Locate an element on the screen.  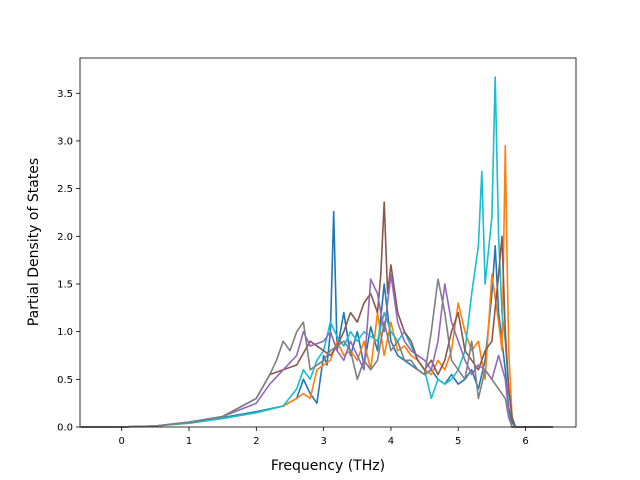
x-tick-label: 0 is located at coordinates (122, 441).